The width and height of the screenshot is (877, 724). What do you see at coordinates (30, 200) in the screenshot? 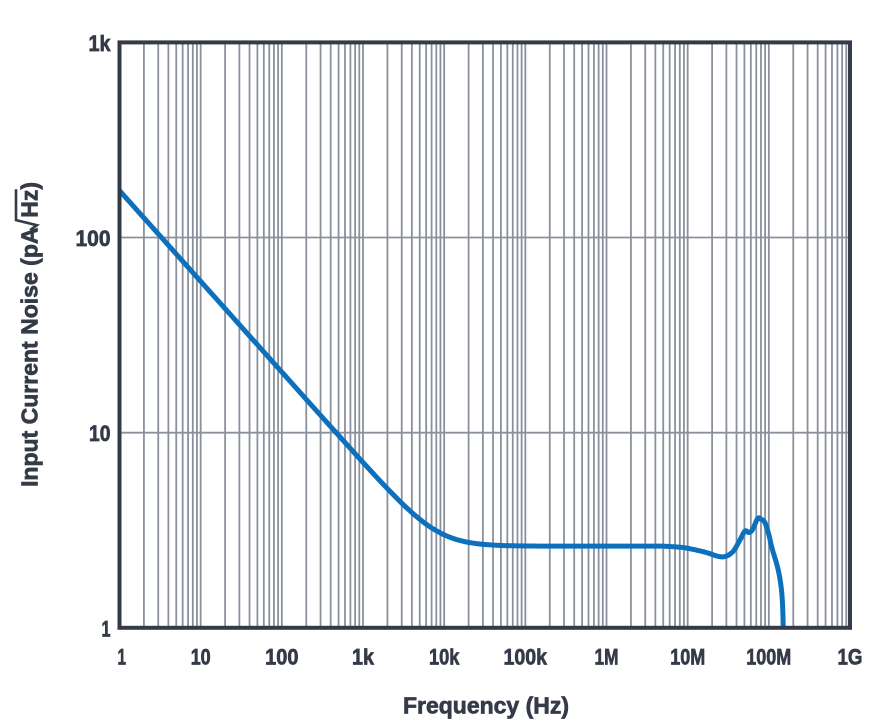
I see `svg-text: Hz)` at bounding box center [30, 200].